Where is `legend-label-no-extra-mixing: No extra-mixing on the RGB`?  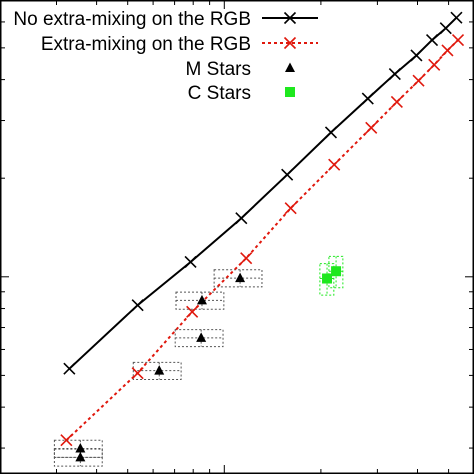 legend-label-no-extra-mixing: No extra-mixing on the RGB is located at coordinates (132, 19).